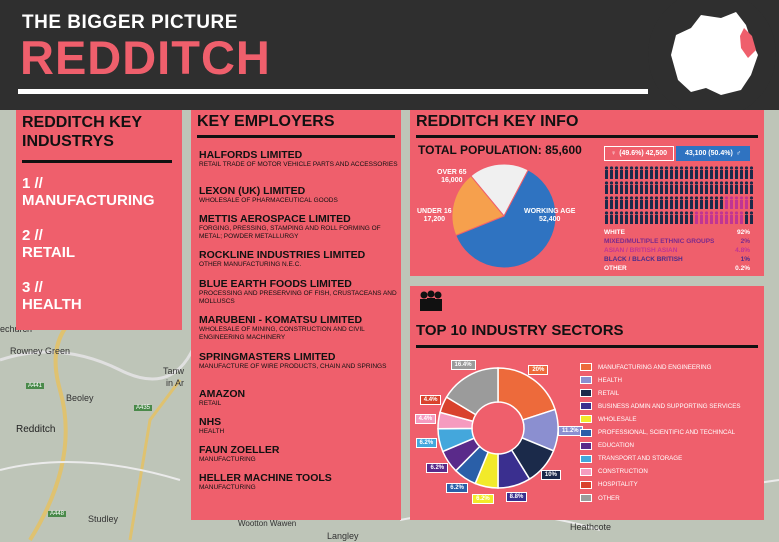 The height and width of the screenshot is (542, 779). I want to click on legend-item: MANUFACTURING AND ENGINEERING, so click(645, 367).